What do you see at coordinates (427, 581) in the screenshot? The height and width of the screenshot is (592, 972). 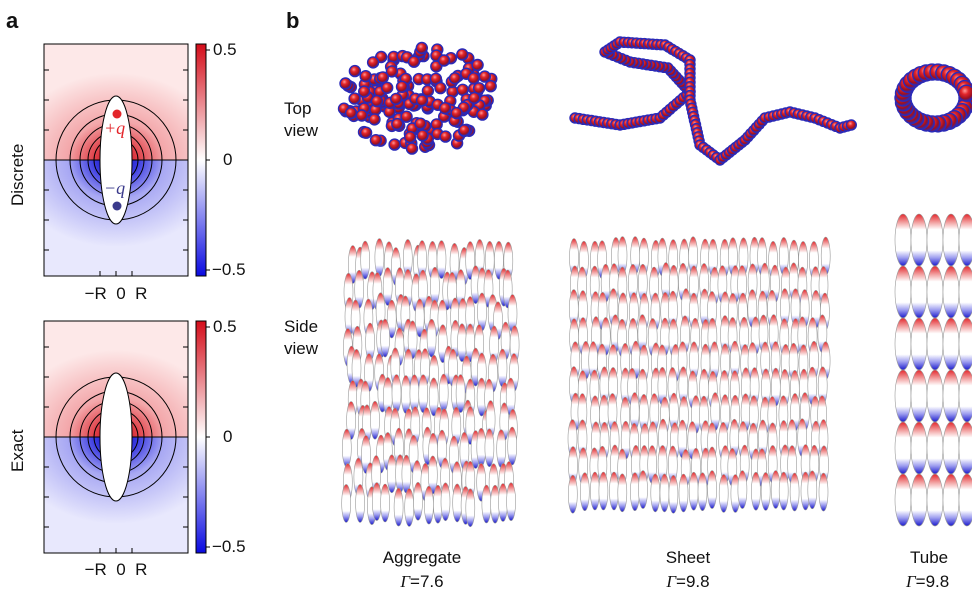 I see `gamma-value-aggregate: =7.6` at bounding box center [427, 581].